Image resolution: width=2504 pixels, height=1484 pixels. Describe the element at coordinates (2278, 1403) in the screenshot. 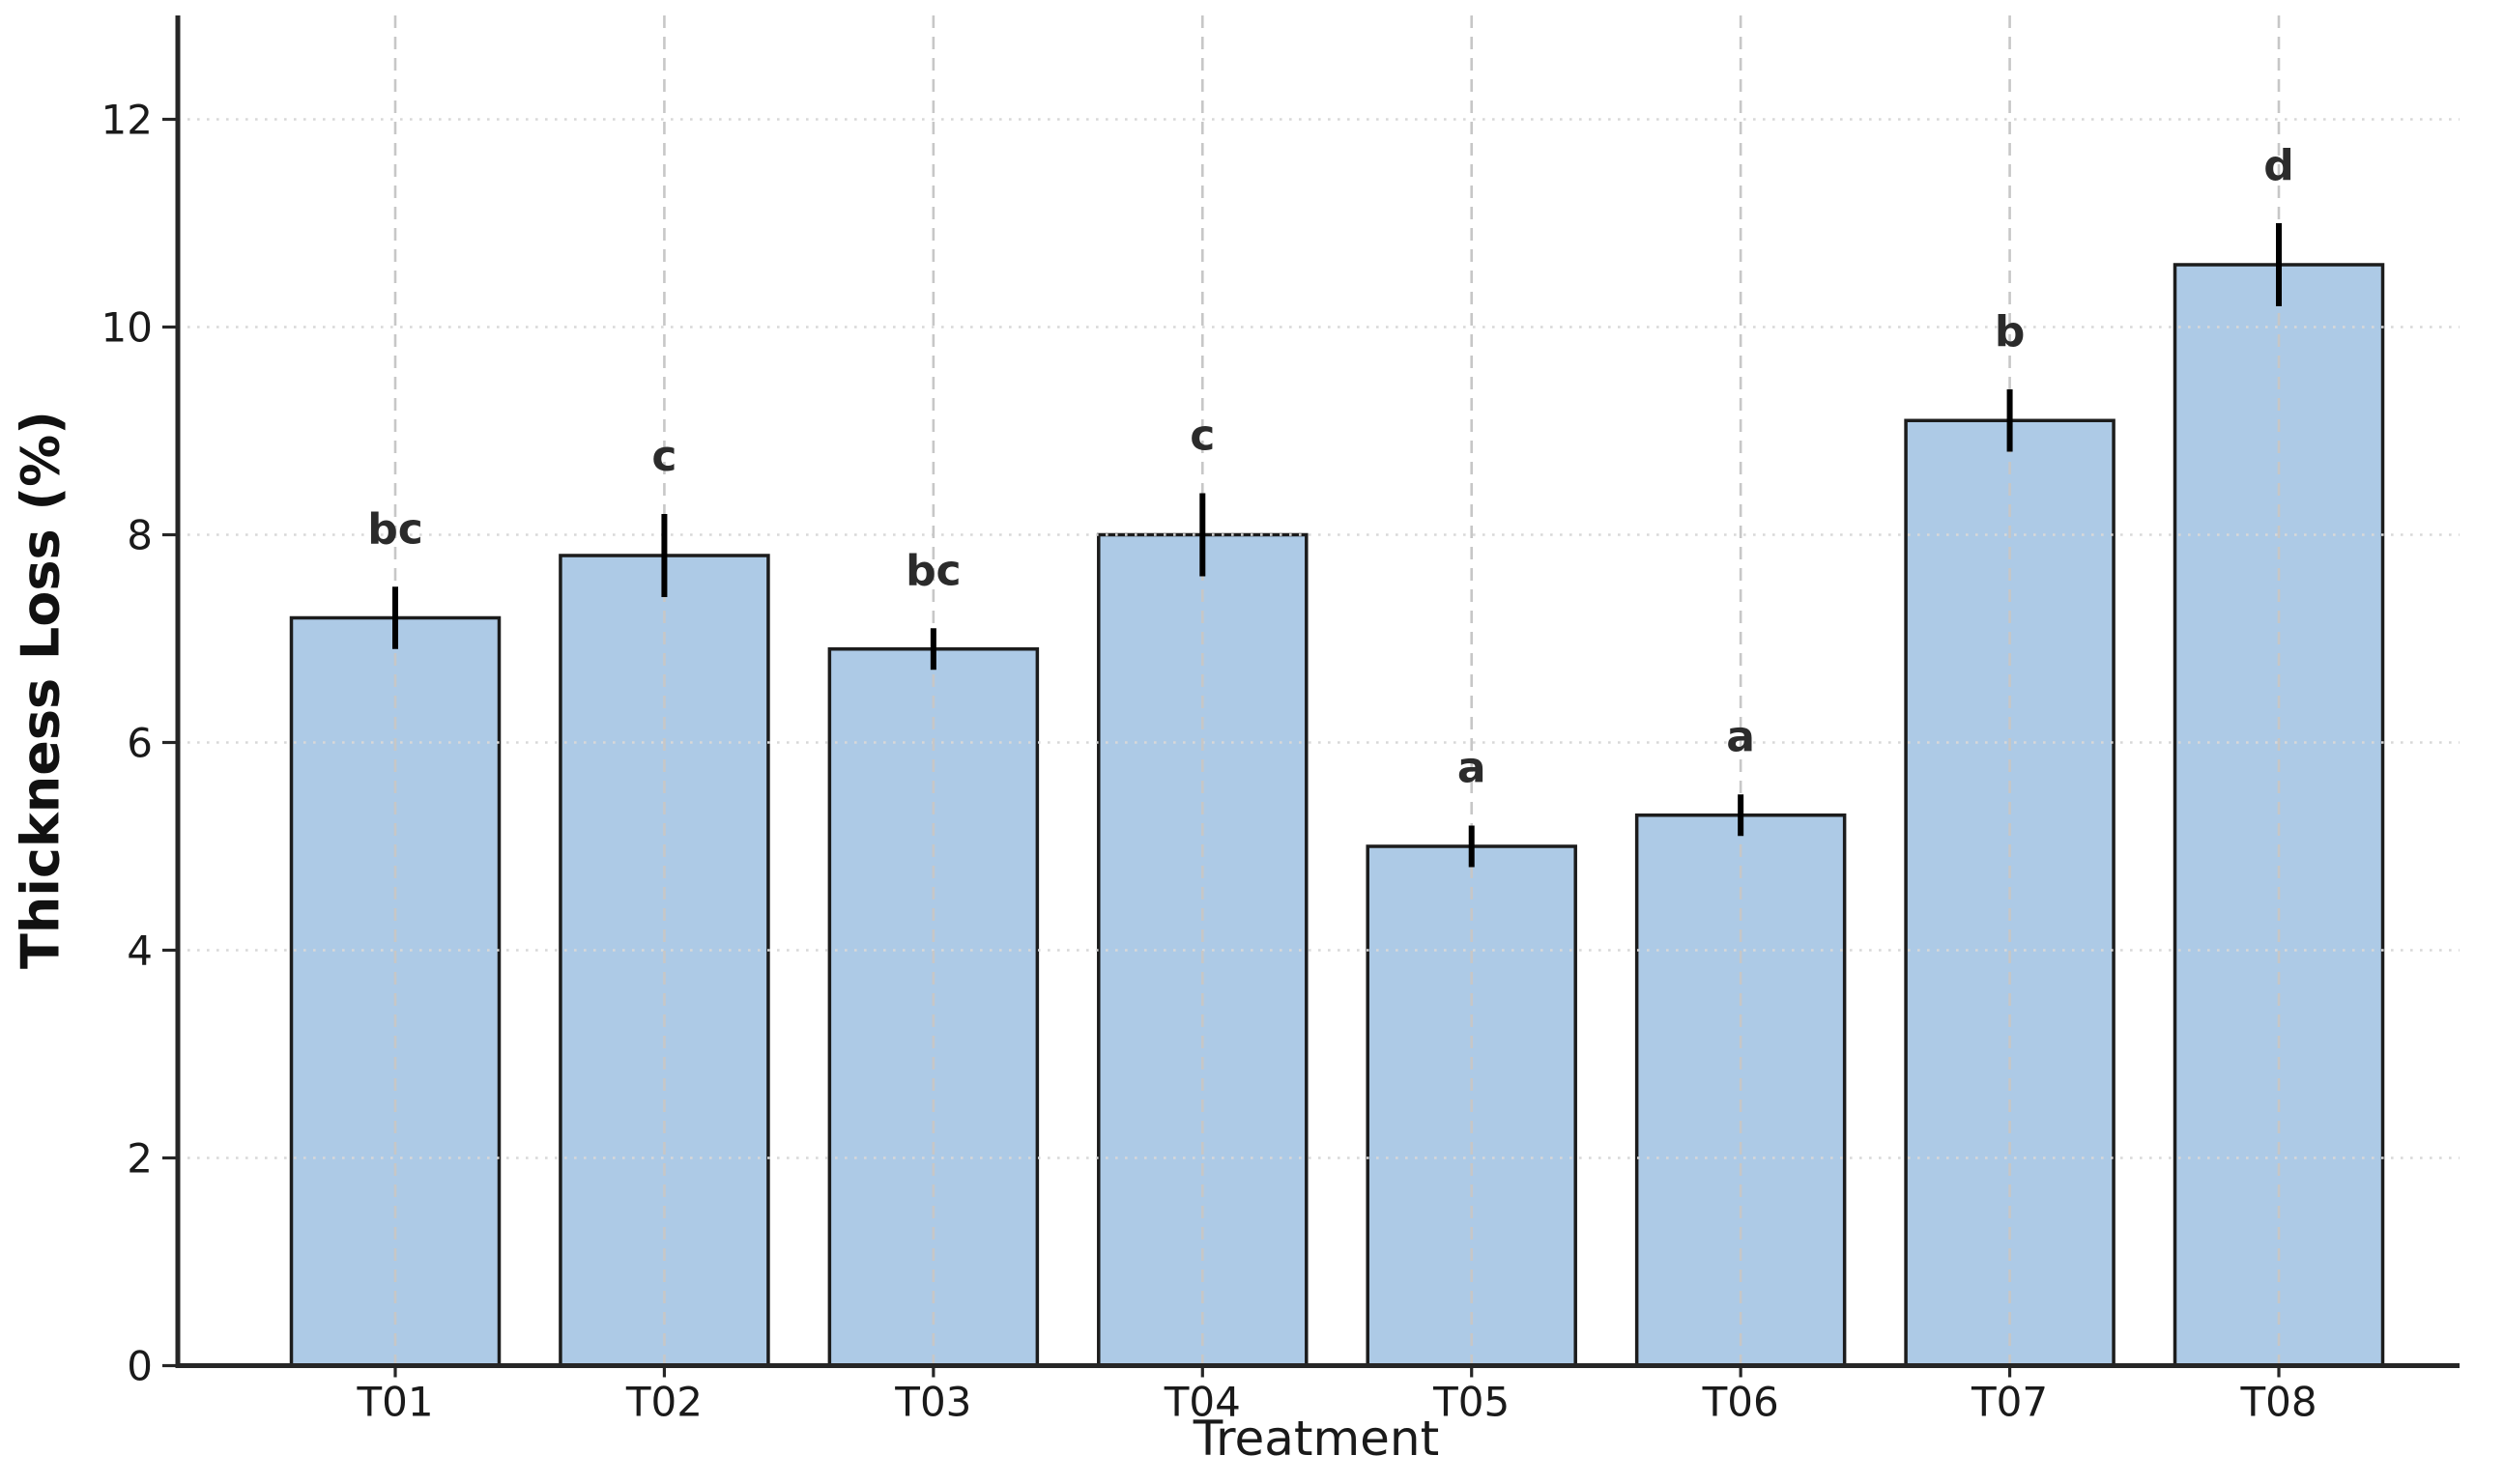

I see `x-tick-label-T08: T08` at that location.